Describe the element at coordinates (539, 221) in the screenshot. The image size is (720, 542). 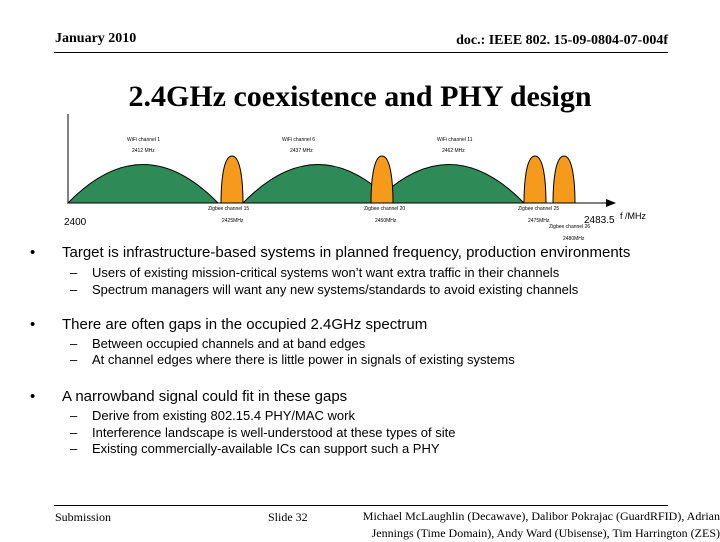
I see `zigbee-channel-25-freq: 2475MHz` at that location.